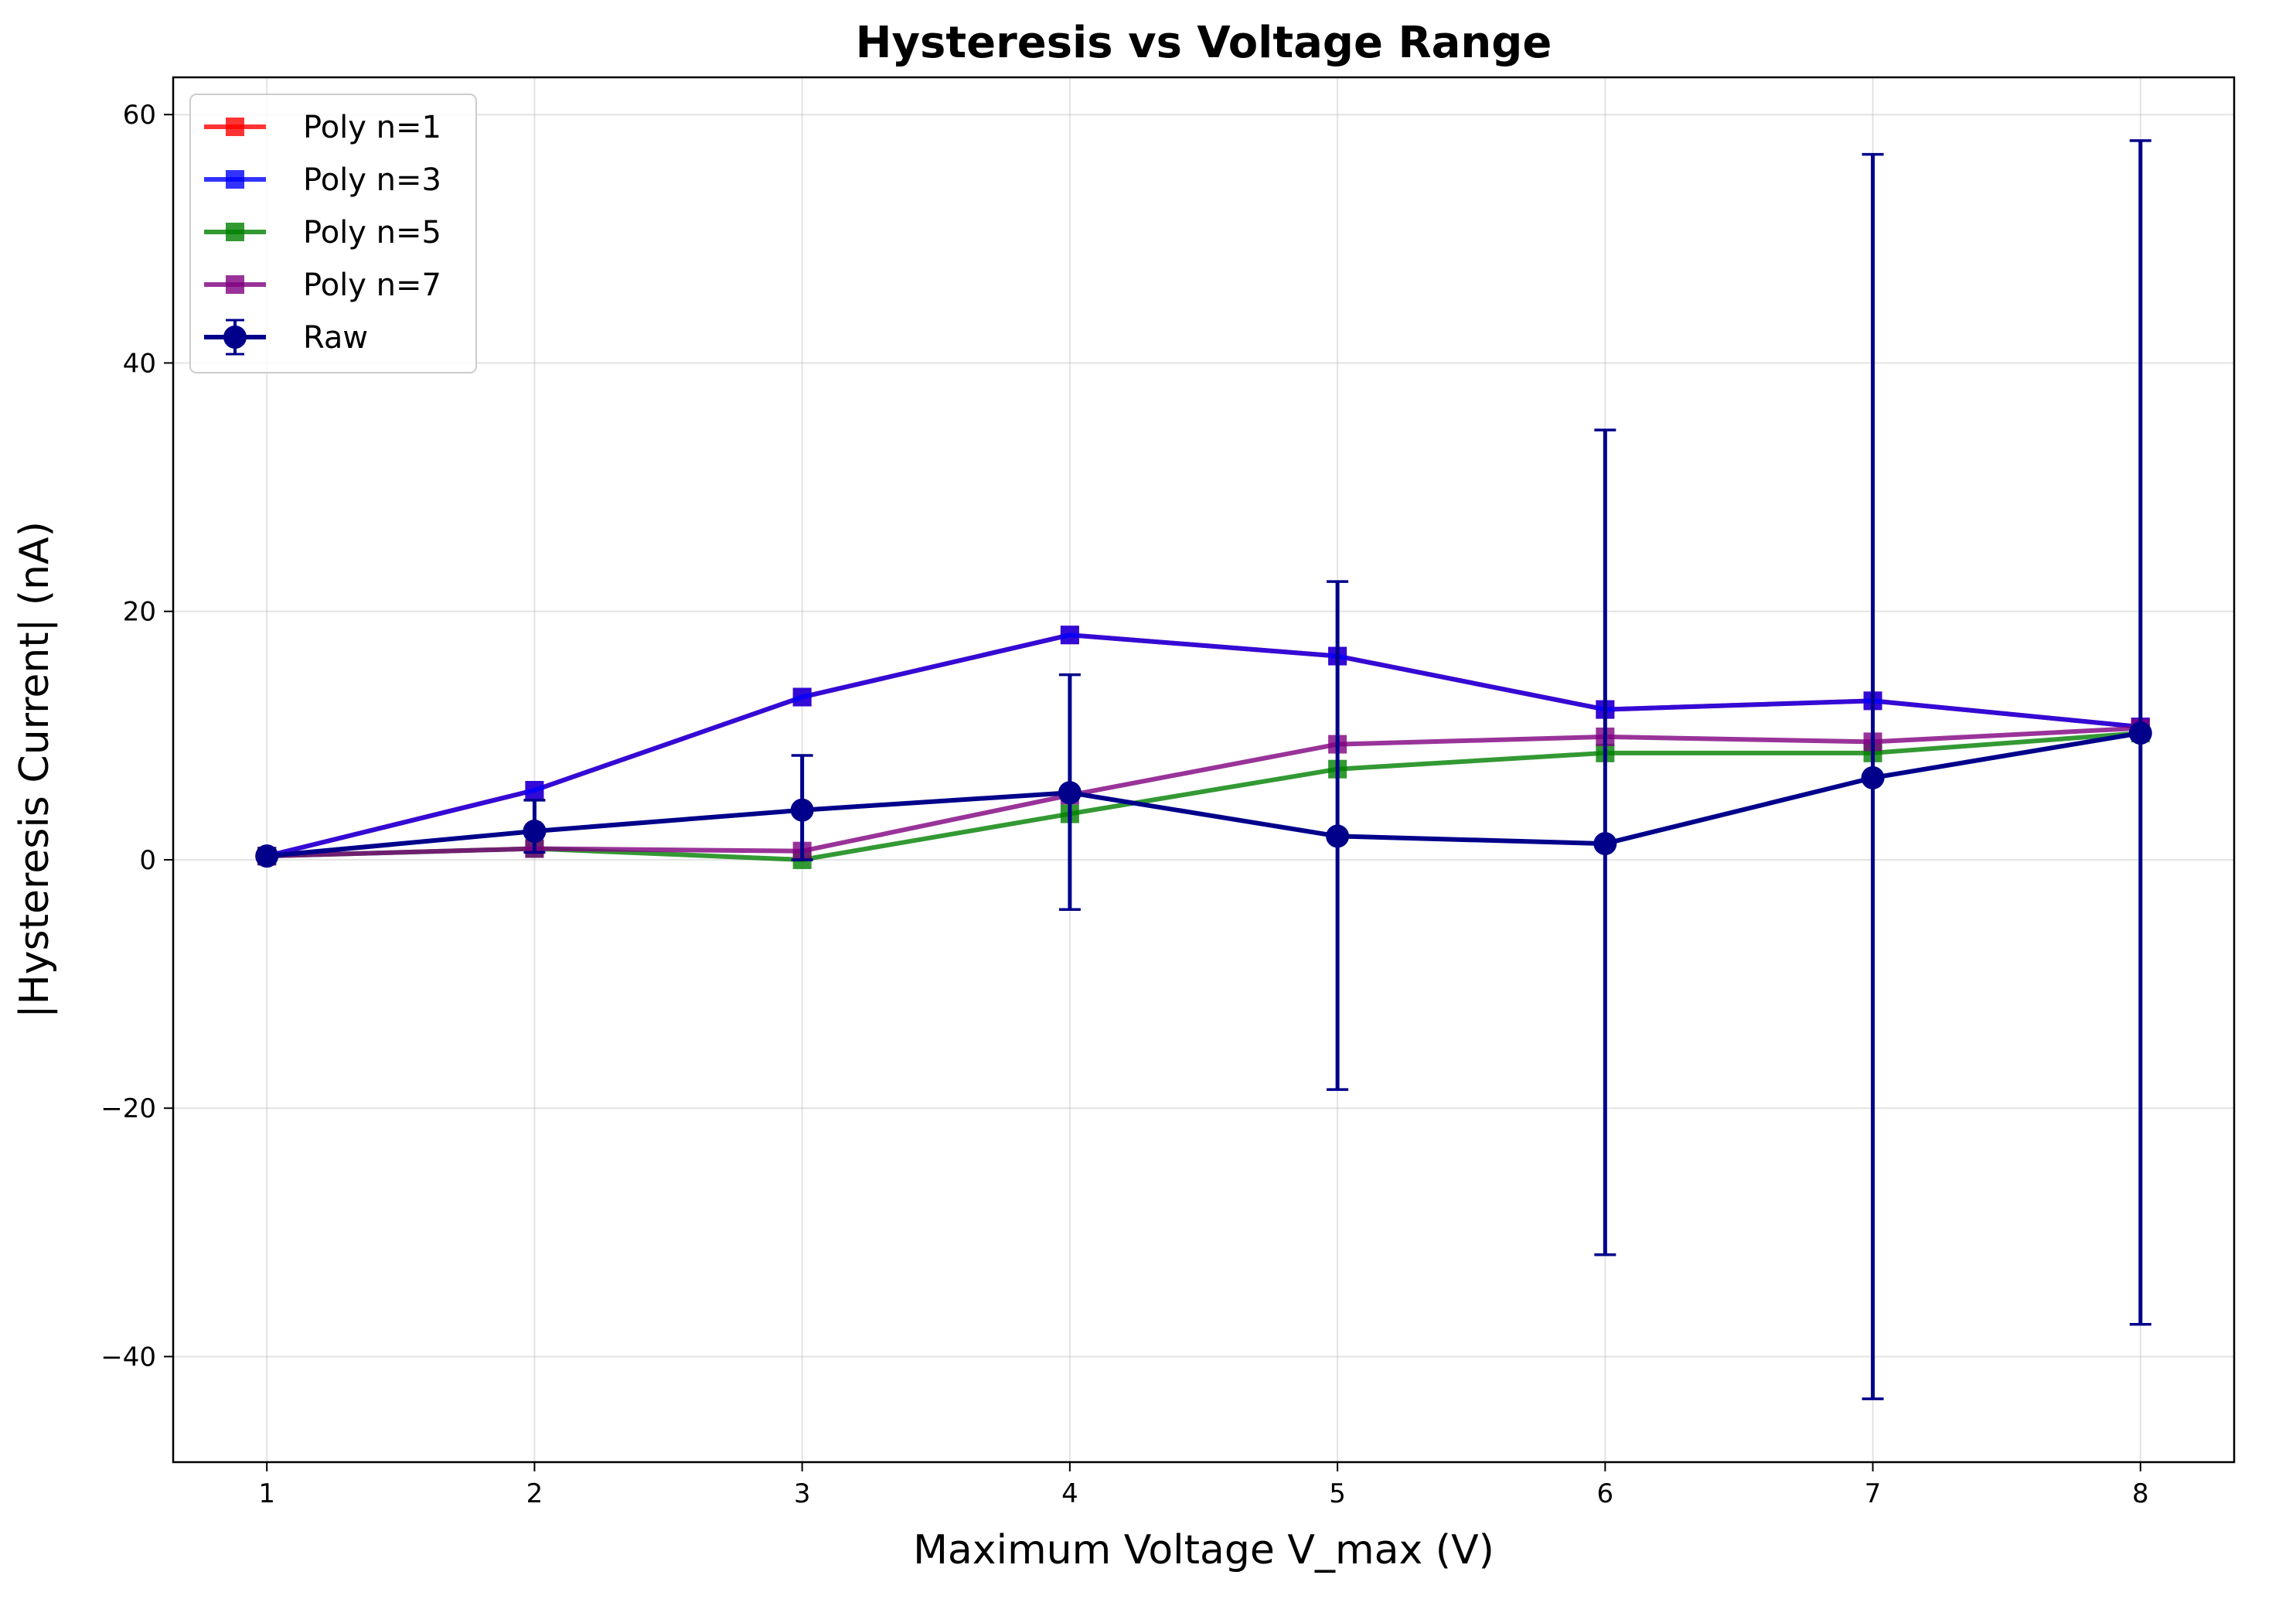 This screenshot has height=1599, width=2296. What do you see at coordinates (2140, 1493) in the screenshot?
I see `x-tick-label: 8` at bounding box center [2140, 1493].